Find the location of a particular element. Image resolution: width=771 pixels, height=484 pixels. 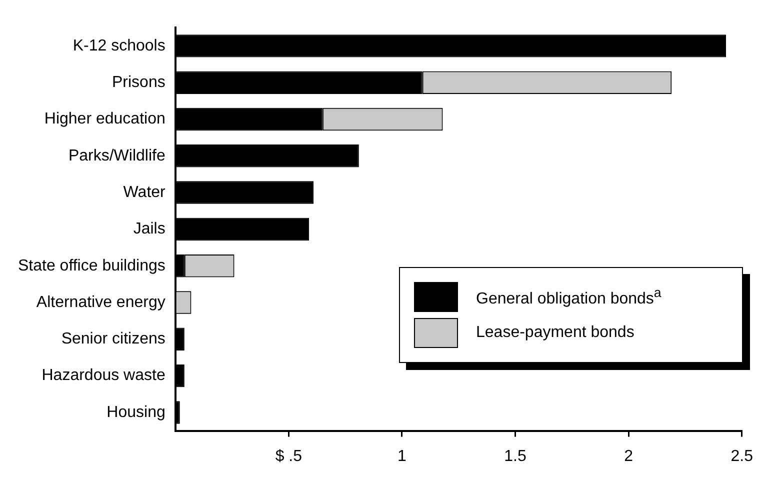

y-tick-label: K-12 schools is located at coordinates (119, 45).